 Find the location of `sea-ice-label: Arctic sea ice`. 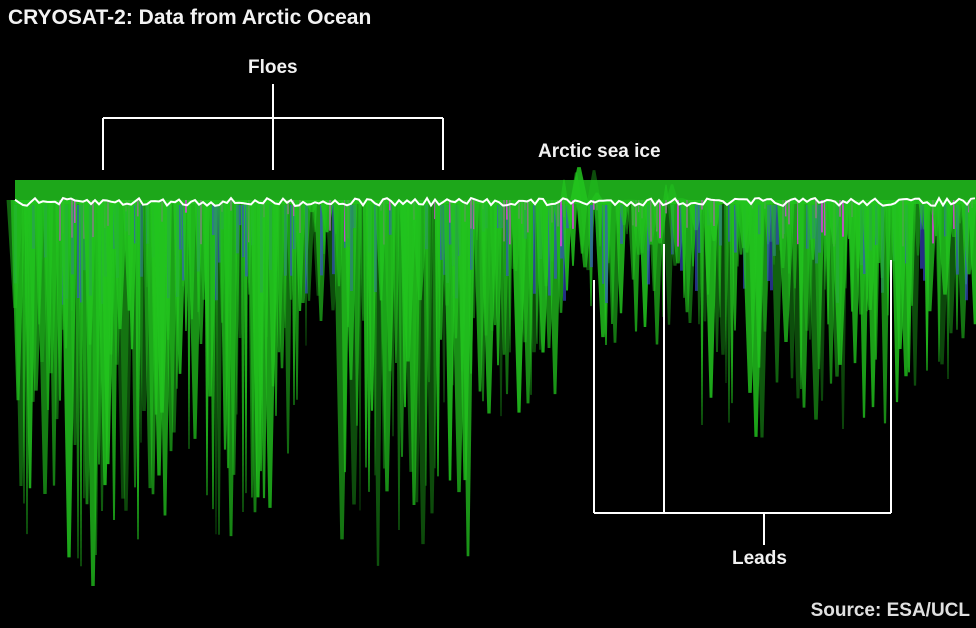

sea-ice-label: Arctic sea ice is located at coordinates (599, 151).